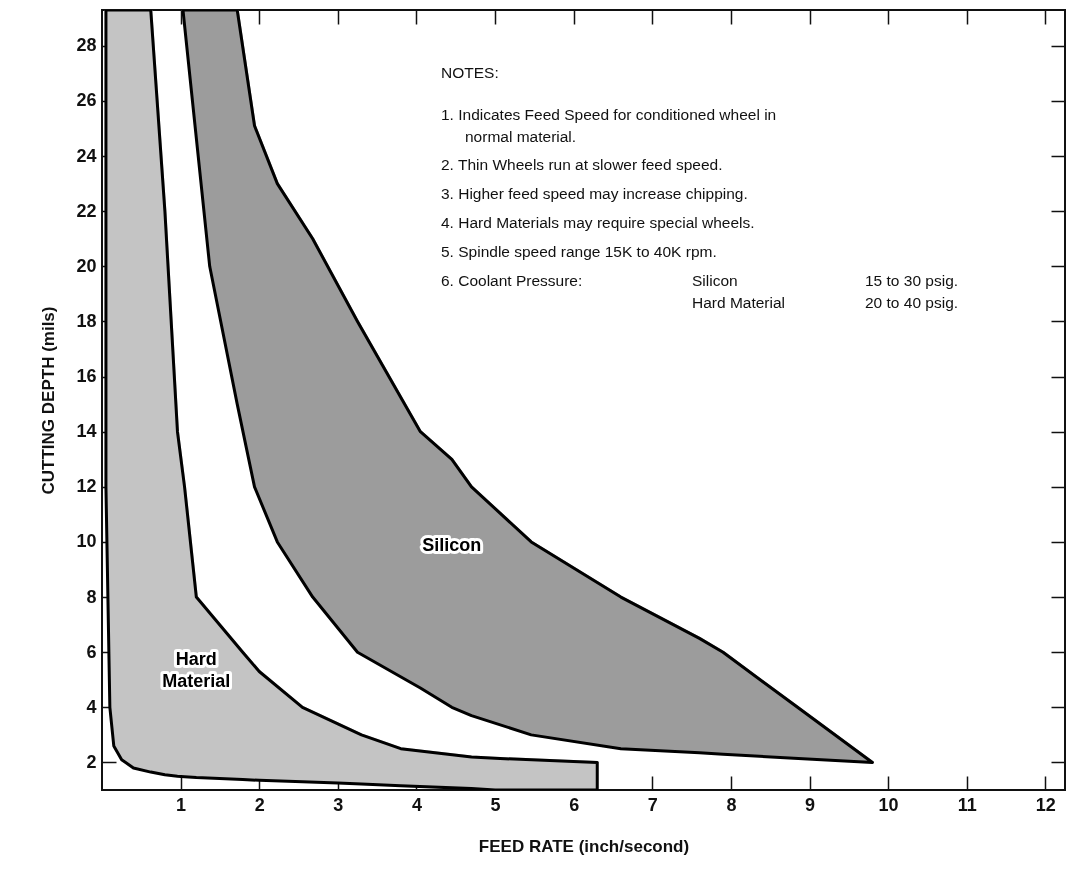 The width and height of the screenshot is (1070, 878). What do you see at coordinates (86, 486) in the screenshot?
I see `y-tick-label: 12` at bounding box center [86, 486].